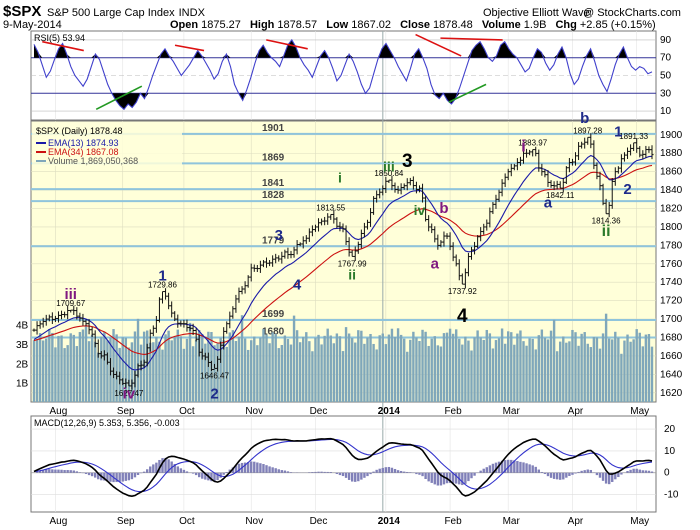 The width and height of the screenshot is (700, 530). I want to click on wave-label: i, so click(523, 145).